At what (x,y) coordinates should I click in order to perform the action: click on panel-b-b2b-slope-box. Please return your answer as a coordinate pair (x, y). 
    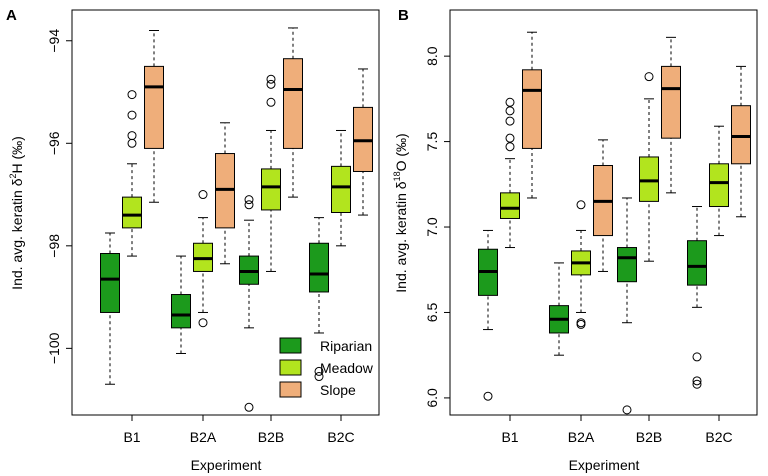
    Looking at the image, I should click on (671, 115).